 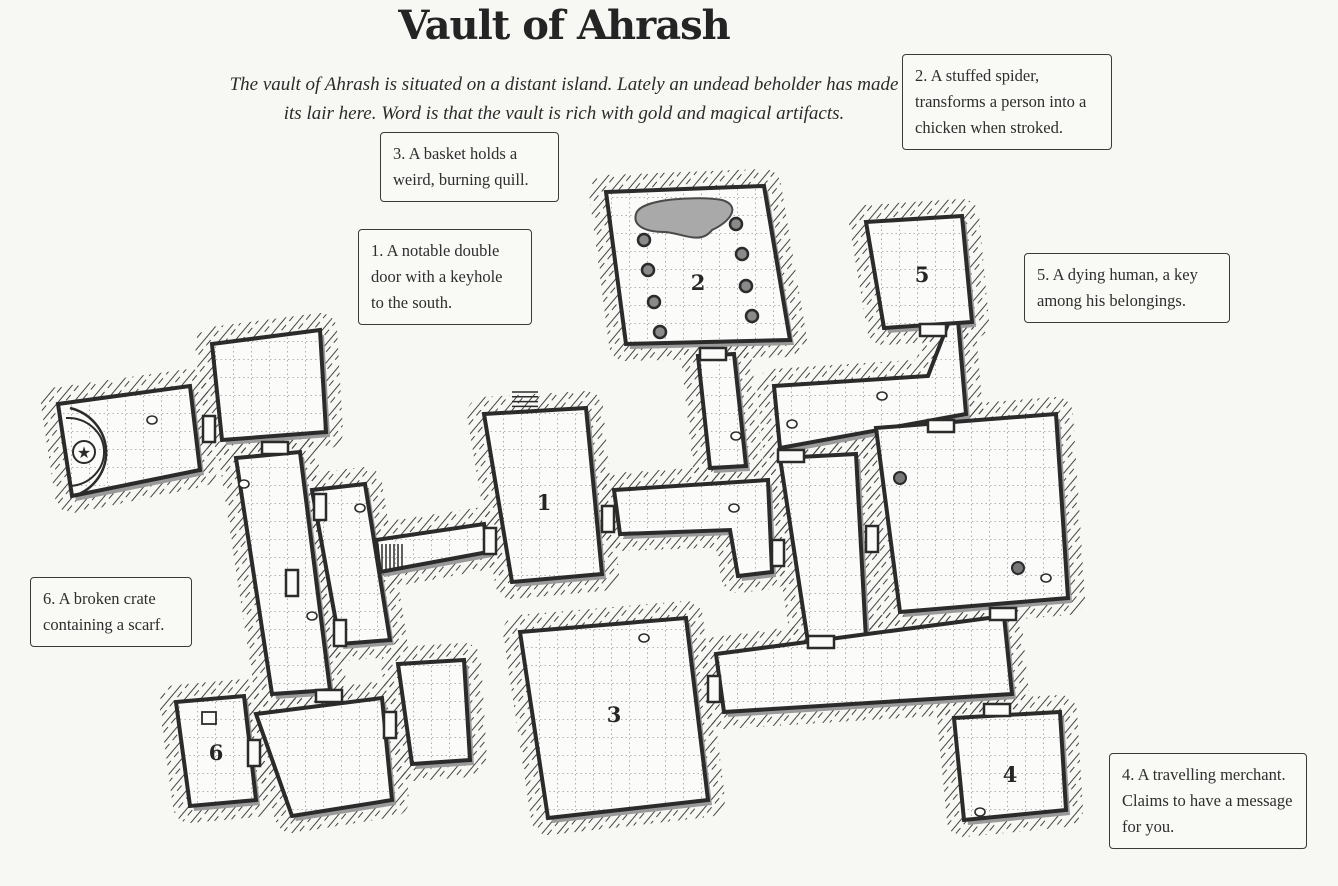 I want to click on room-south-east-small, so click(x=434, y=712).